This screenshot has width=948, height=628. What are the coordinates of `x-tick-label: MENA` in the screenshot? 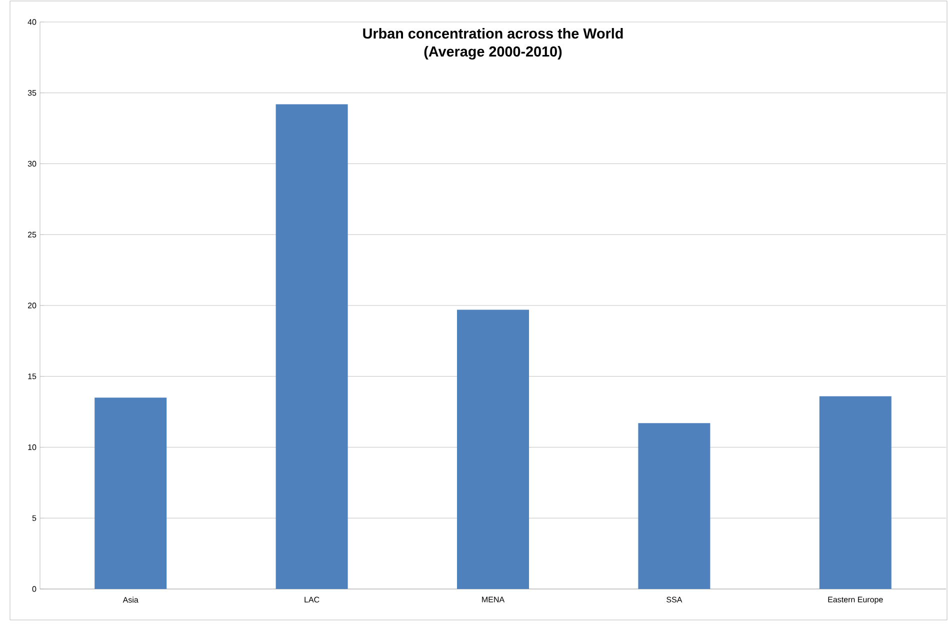 It's located at (493, 599).